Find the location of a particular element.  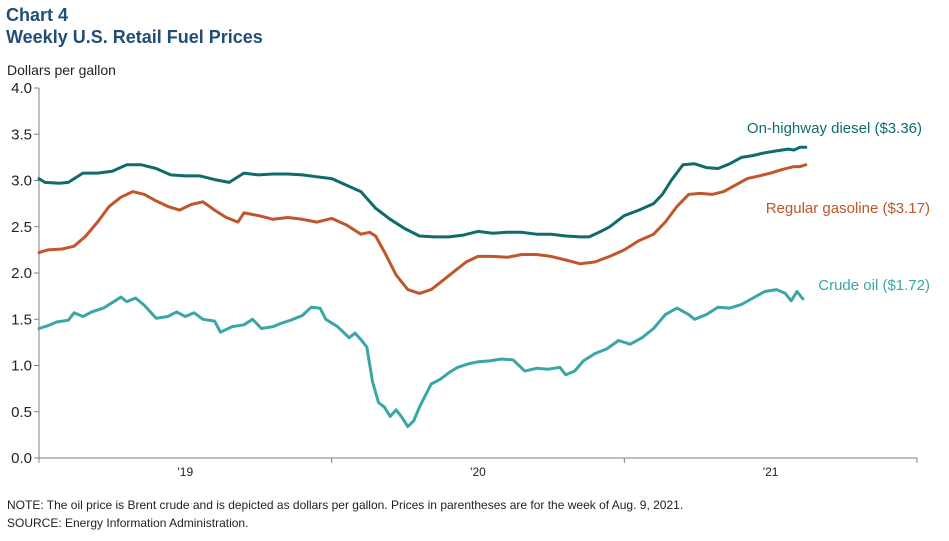

y-tick-label: 1.5 is located at coordinates (21, 319).